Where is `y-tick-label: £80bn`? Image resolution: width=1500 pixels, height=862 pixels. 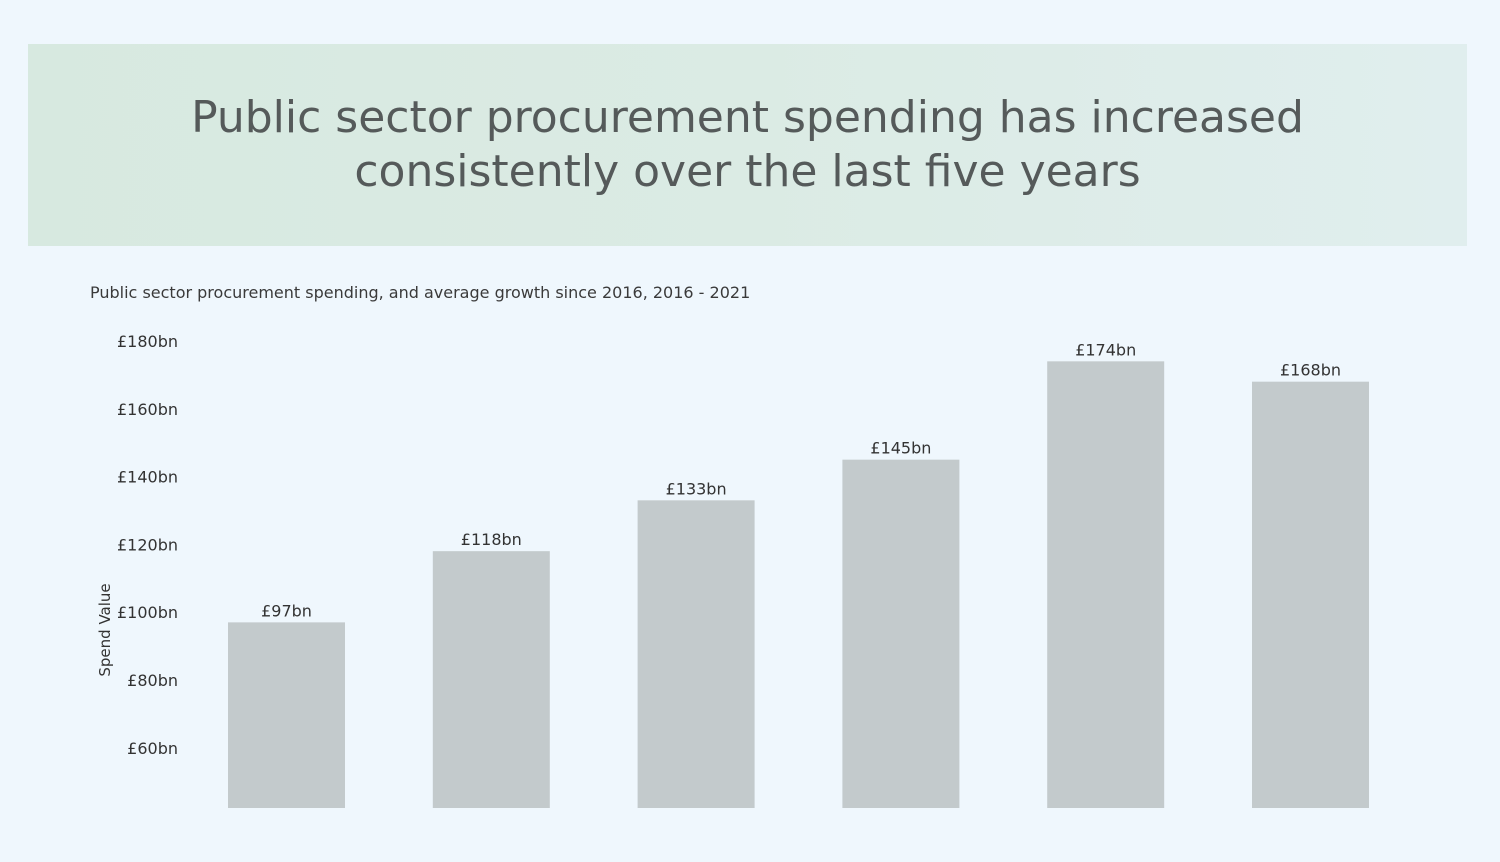
y-tick-label: £80bn is located at coordinates (152, 680).